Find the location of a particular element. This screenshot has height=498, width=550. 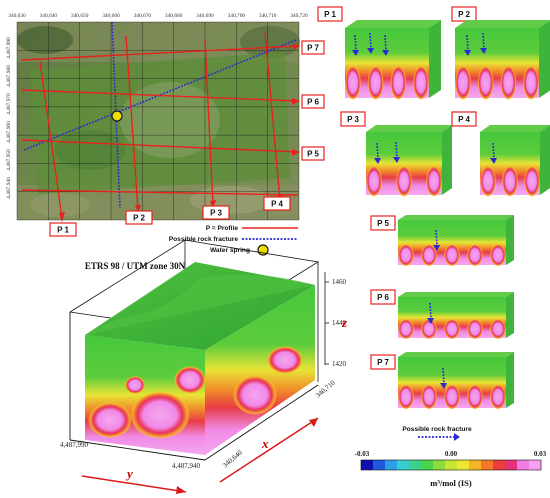

profile-label-text: P 6 is located at coordinates (313, 102).